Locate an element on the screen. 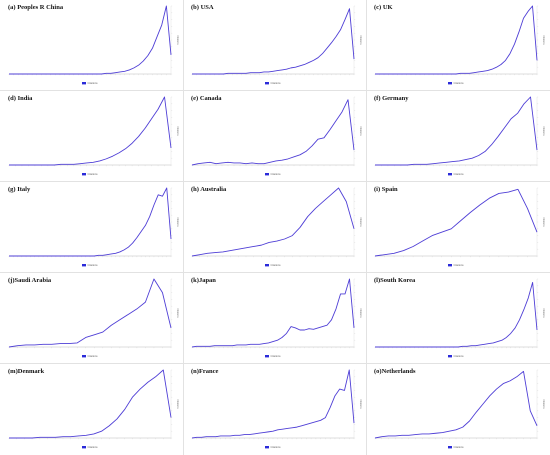 The image size is (550, 455). chart-svg: Citations (m)Denmark Citations is located at coordinates (93, 408).